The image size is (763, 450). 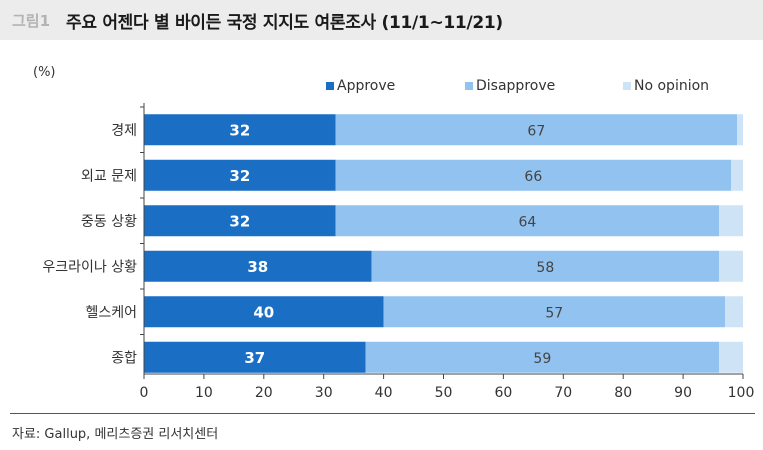 What do you see at coordinates (124, 358) in the screenshot?
I see `category-label: 종합` at bounding box center [124, 358].